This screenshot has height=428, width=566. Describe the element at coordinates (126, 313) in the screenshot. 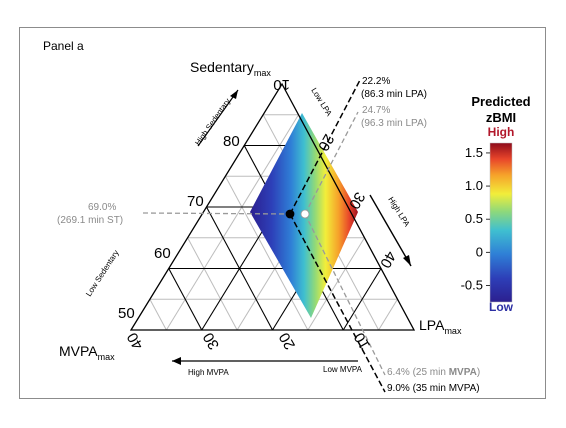

I see `sed-tick-50: 50` at that location.